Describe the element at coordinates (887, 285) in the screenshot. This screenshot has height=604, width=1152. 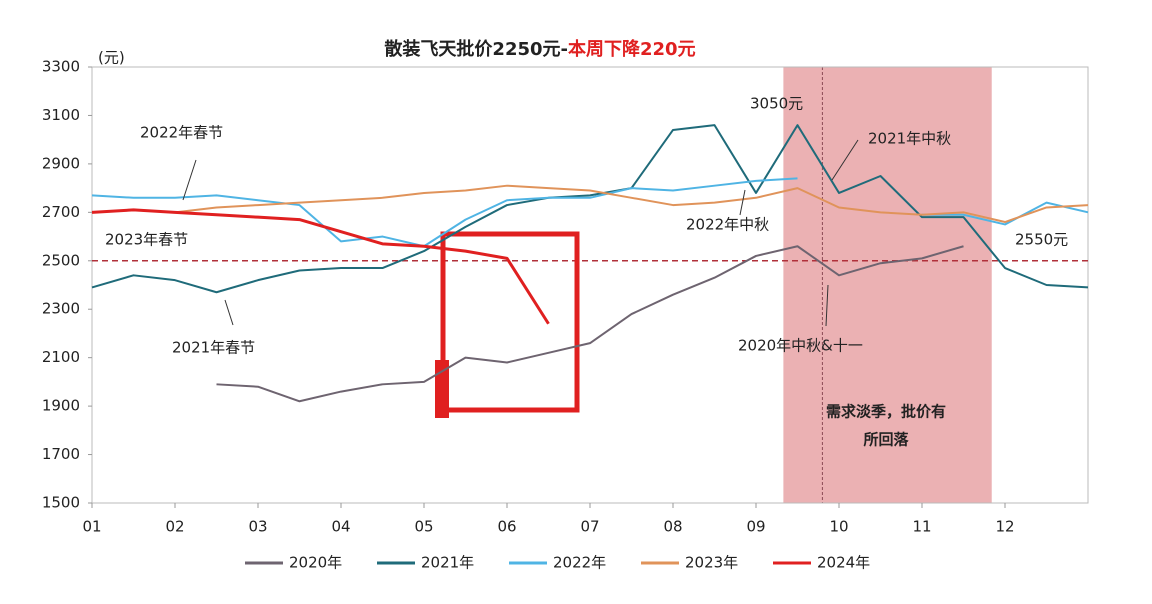
I see `shaded-range` at that location.